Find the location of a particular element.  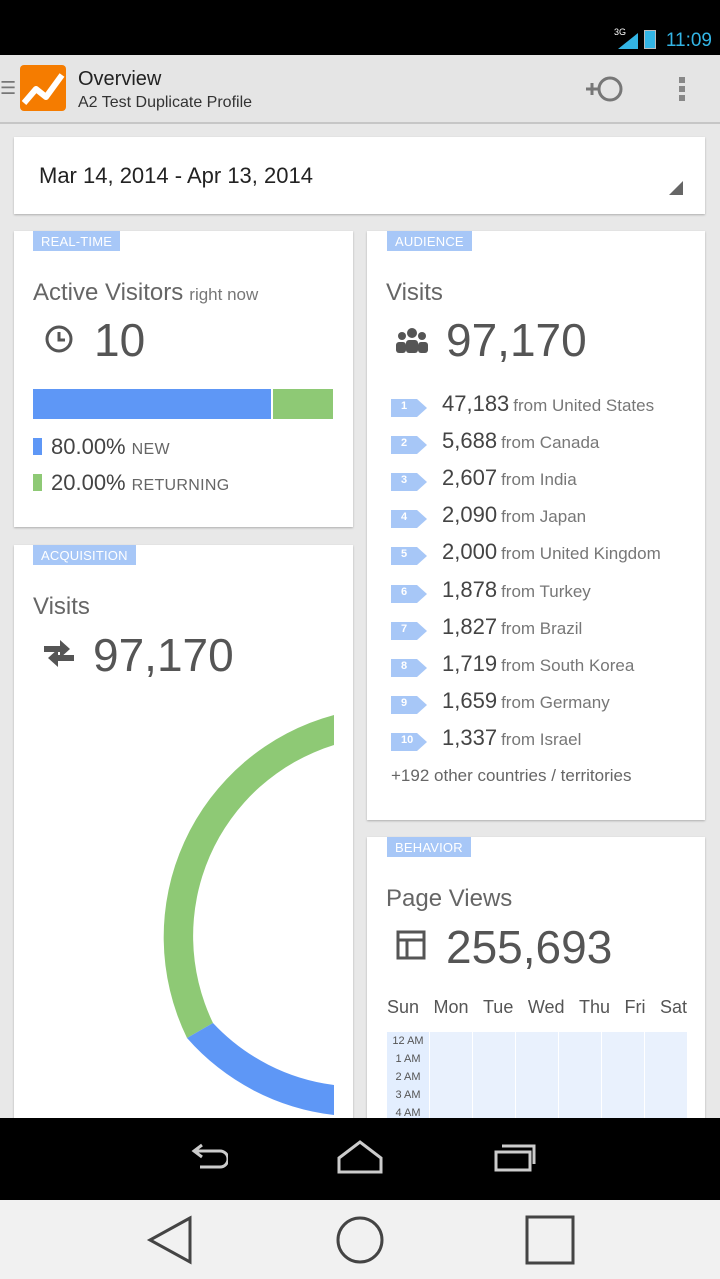

heatmap-row: 3 AM is located at coordinates (537, 1095).